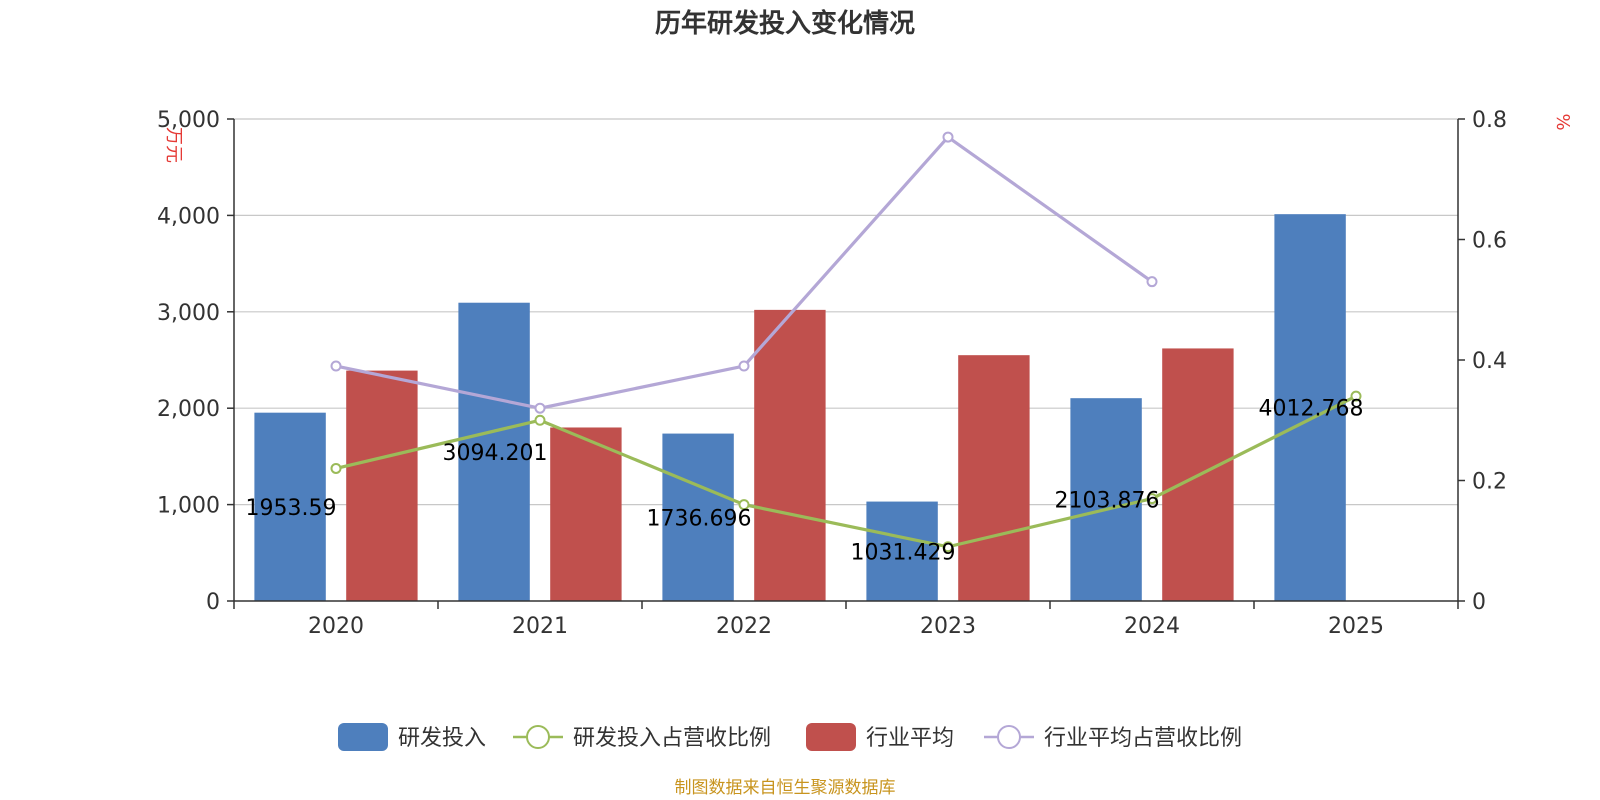  What do you see at coordinates (1489, 361) in the screenshot?
I see `right-axis-tick-label: 0.4` at bounding box center [1489, 361].